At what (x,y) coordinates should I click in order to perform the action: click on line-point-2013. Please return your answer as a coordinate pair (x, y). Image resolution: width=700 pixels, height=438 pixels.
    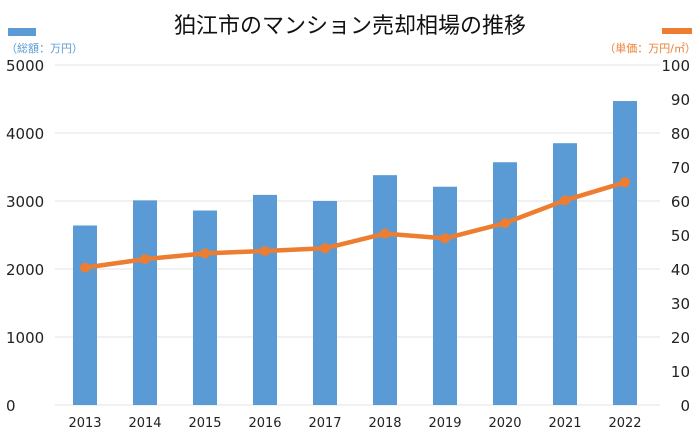
    Looking at the image, I should click on (85, 267).